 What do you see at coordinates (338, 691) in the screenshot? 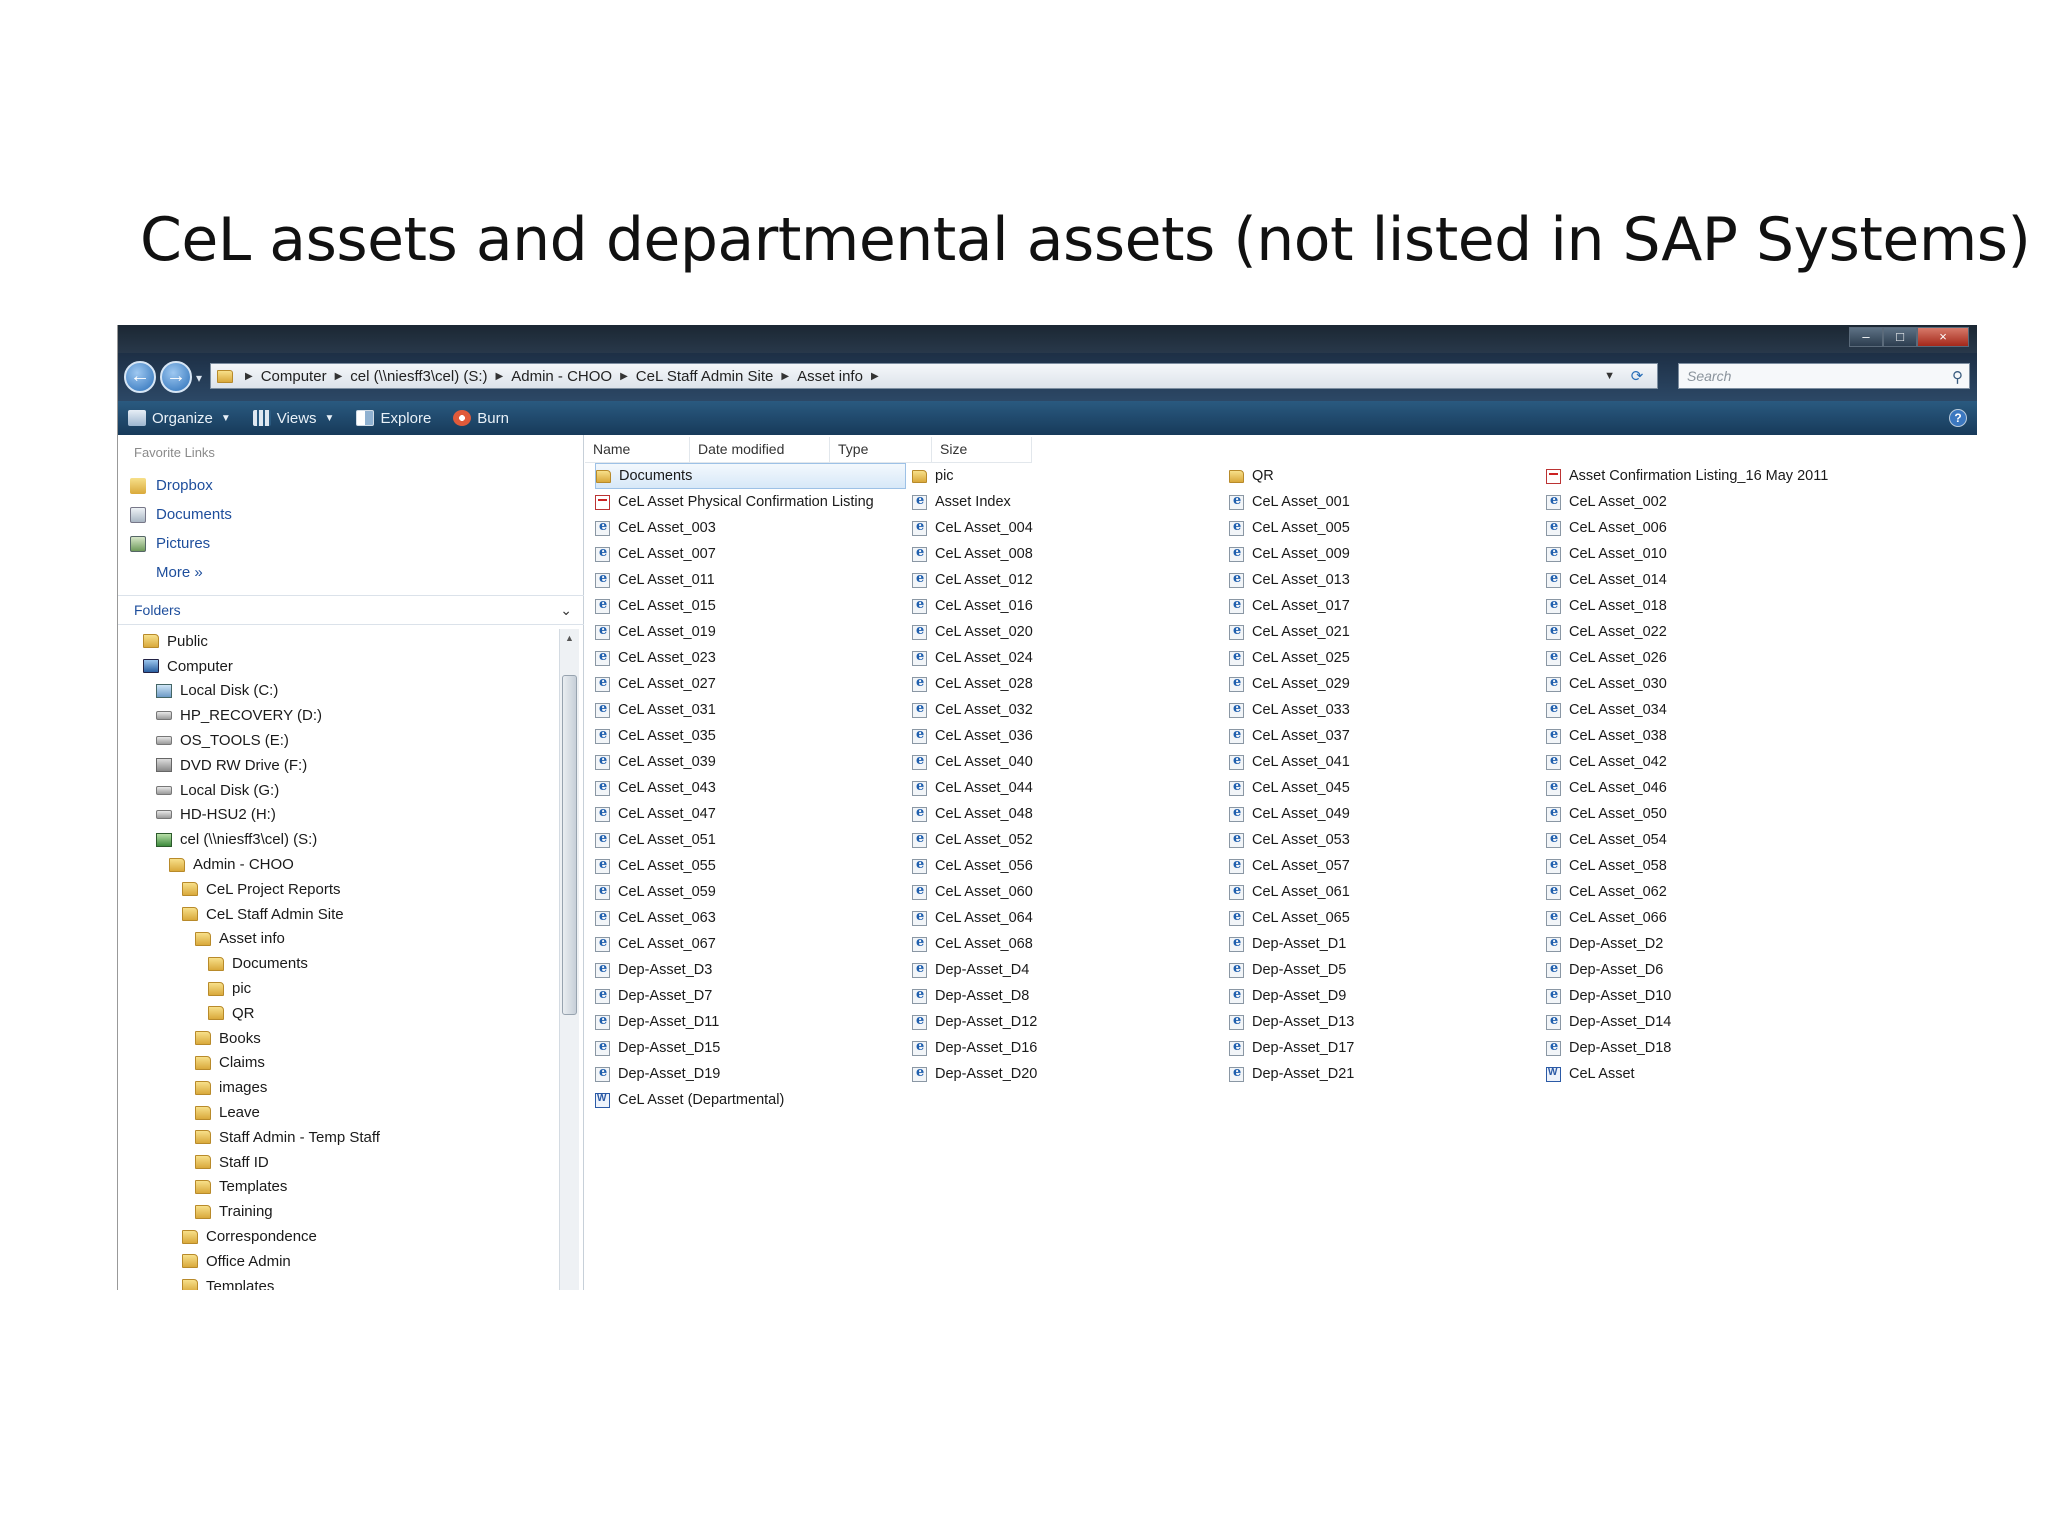
I see `tree-item: Local Disk (C:)` at bounding box center [338, 691].